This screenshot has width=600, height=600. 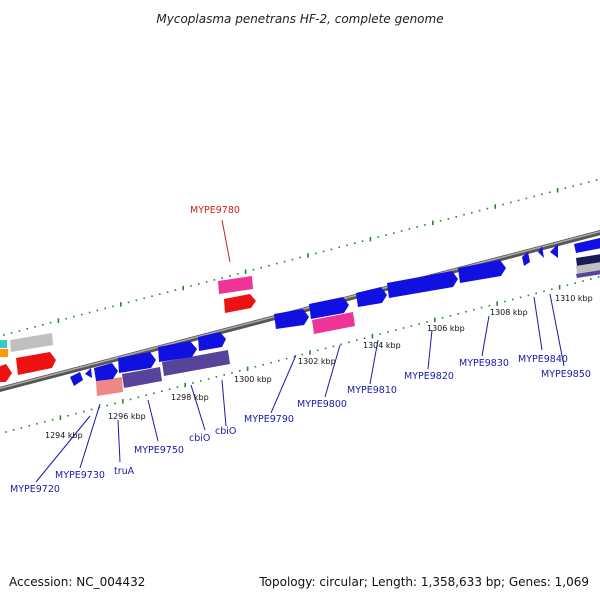 What do you see at coordinates (253, 379) in the screenshot?
I see `scale-label-1300: 1300 kbp` at bounding box center [253, 379].